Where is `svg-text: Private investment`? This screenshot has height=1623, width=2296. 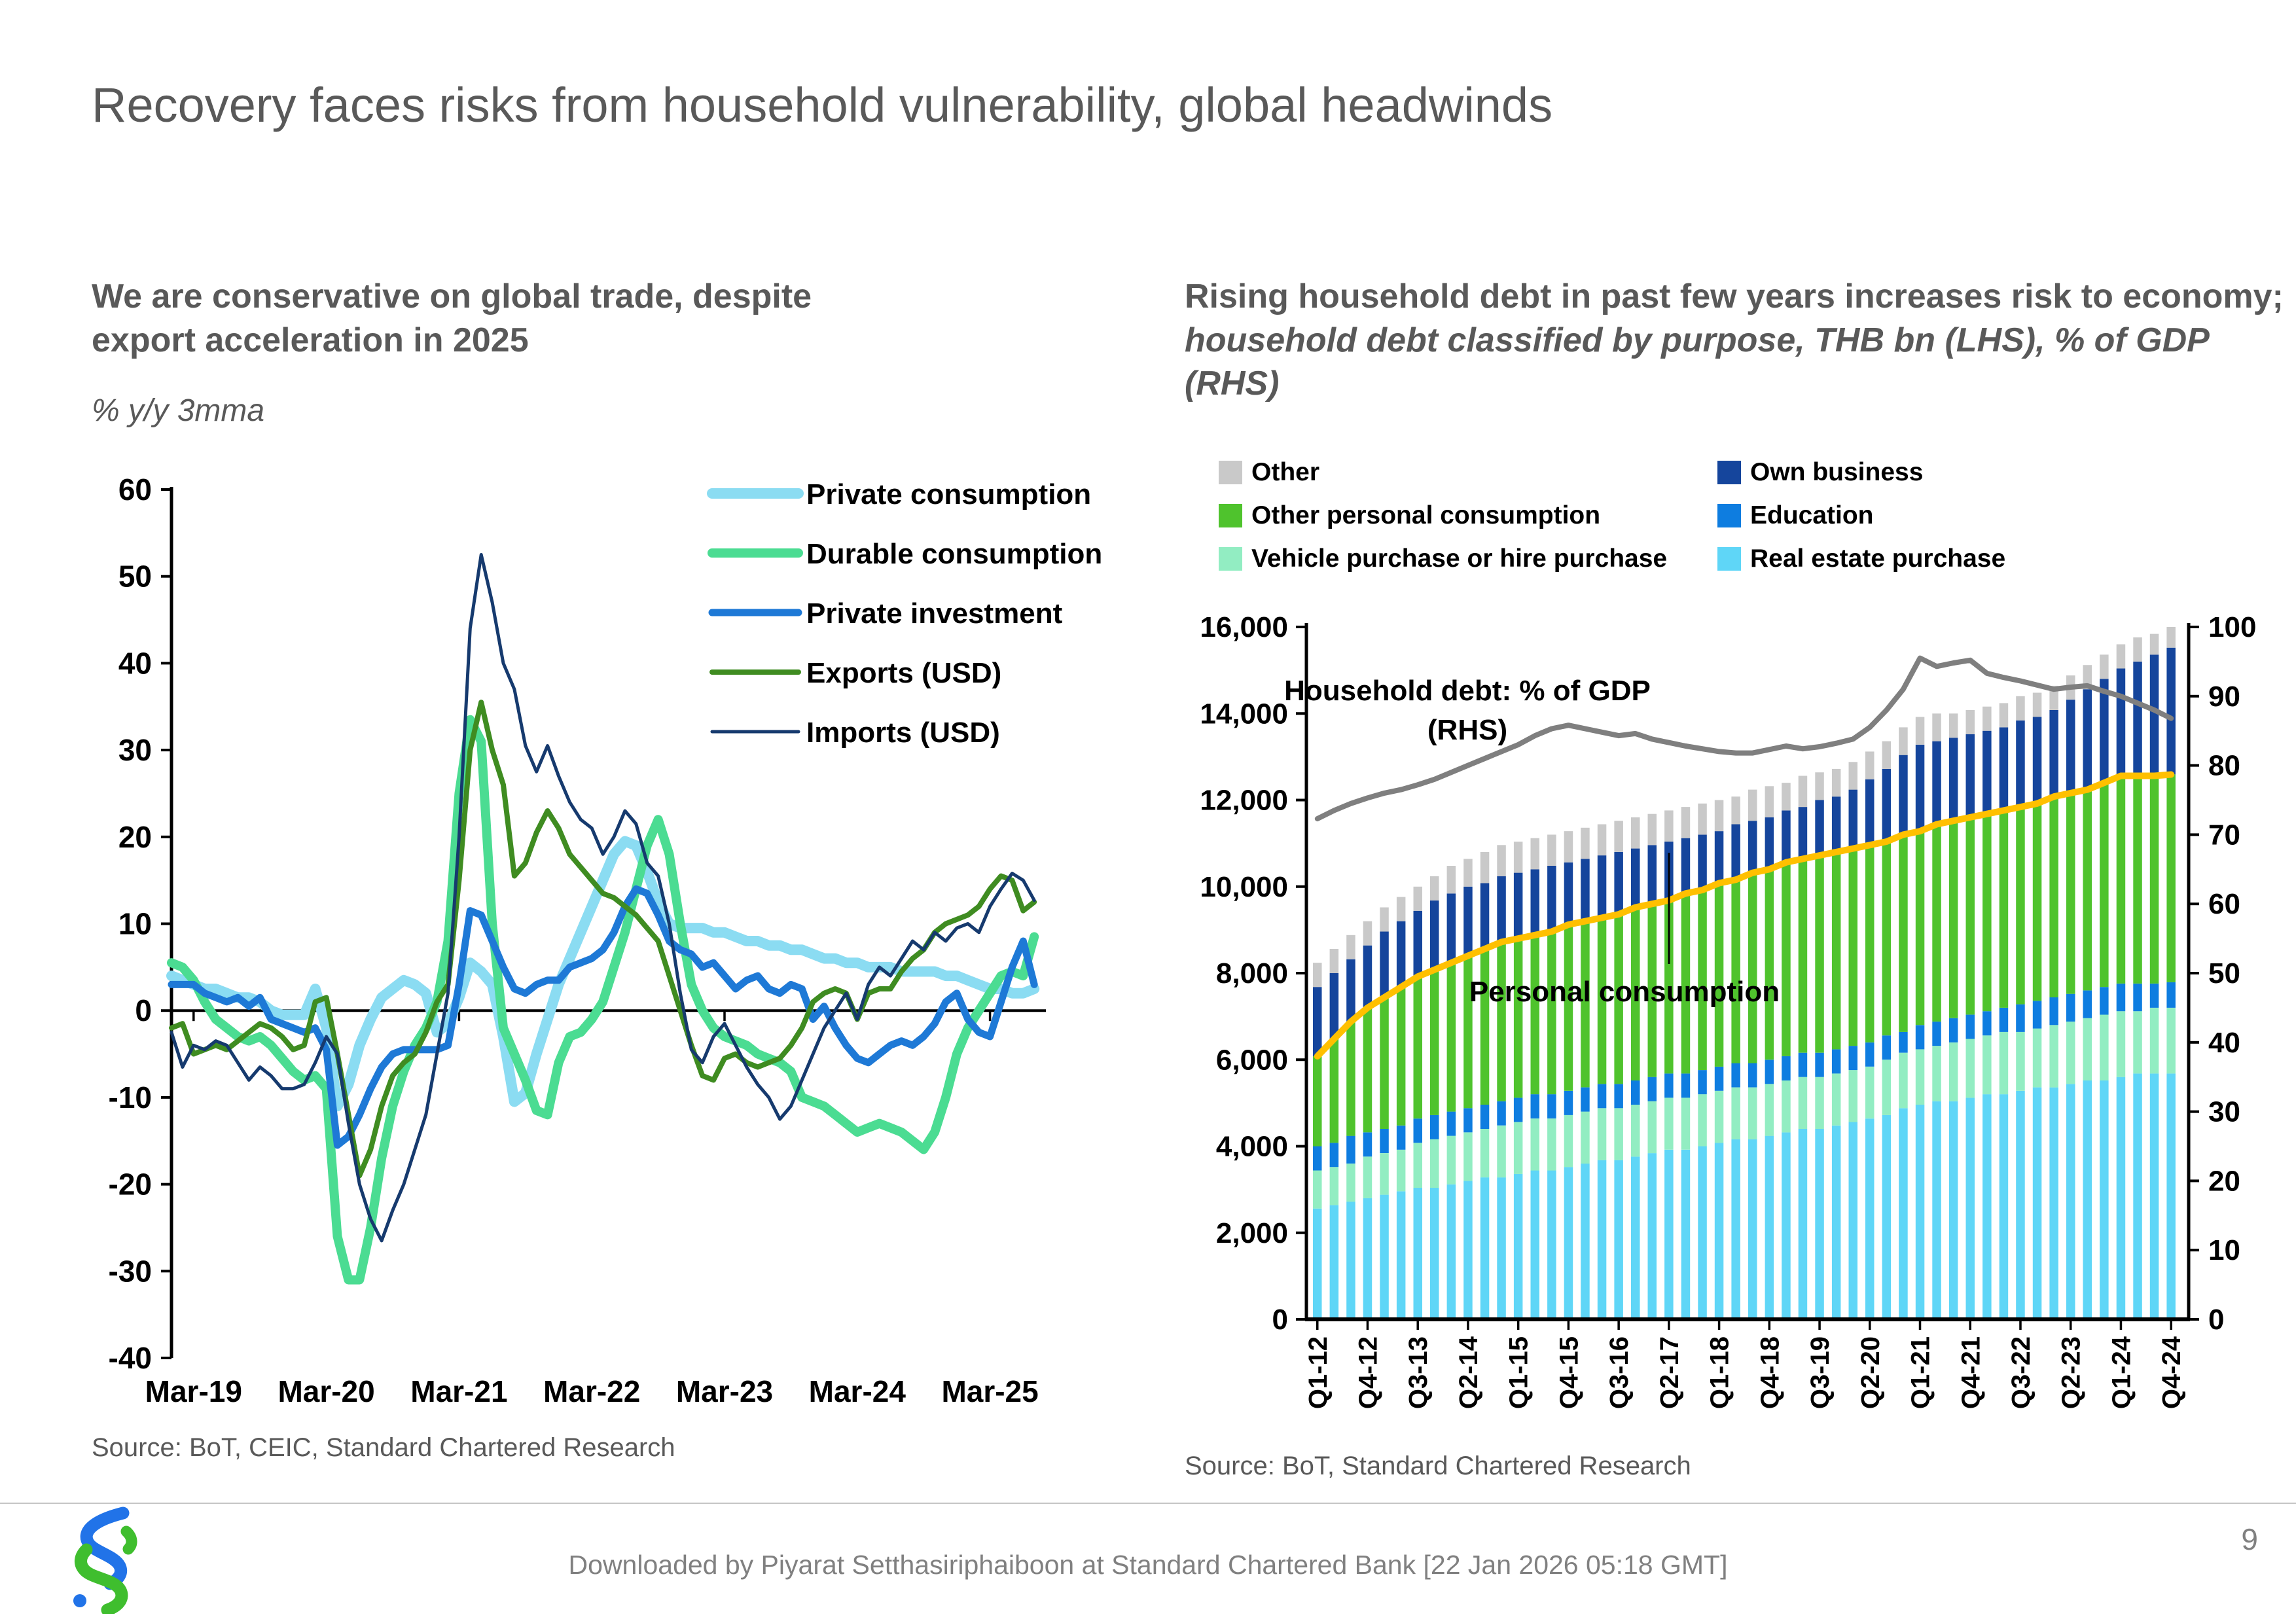 svg-text: Private investment is located at coordinates (934, 613).